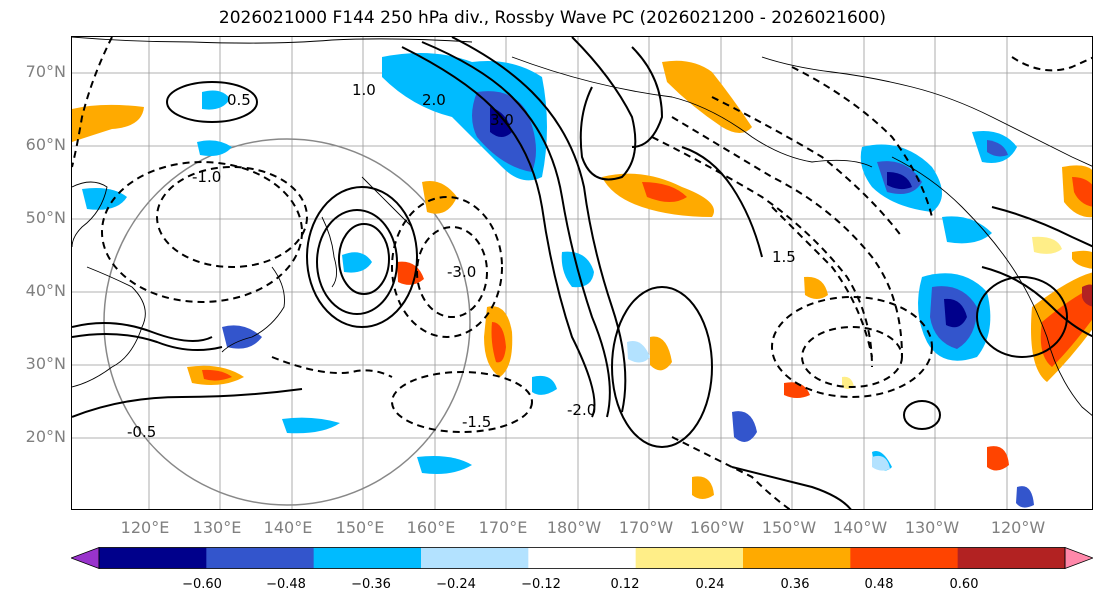 This screenshot has width=1105, height=604. I want to click on colorbar-border, so click(582, 558).